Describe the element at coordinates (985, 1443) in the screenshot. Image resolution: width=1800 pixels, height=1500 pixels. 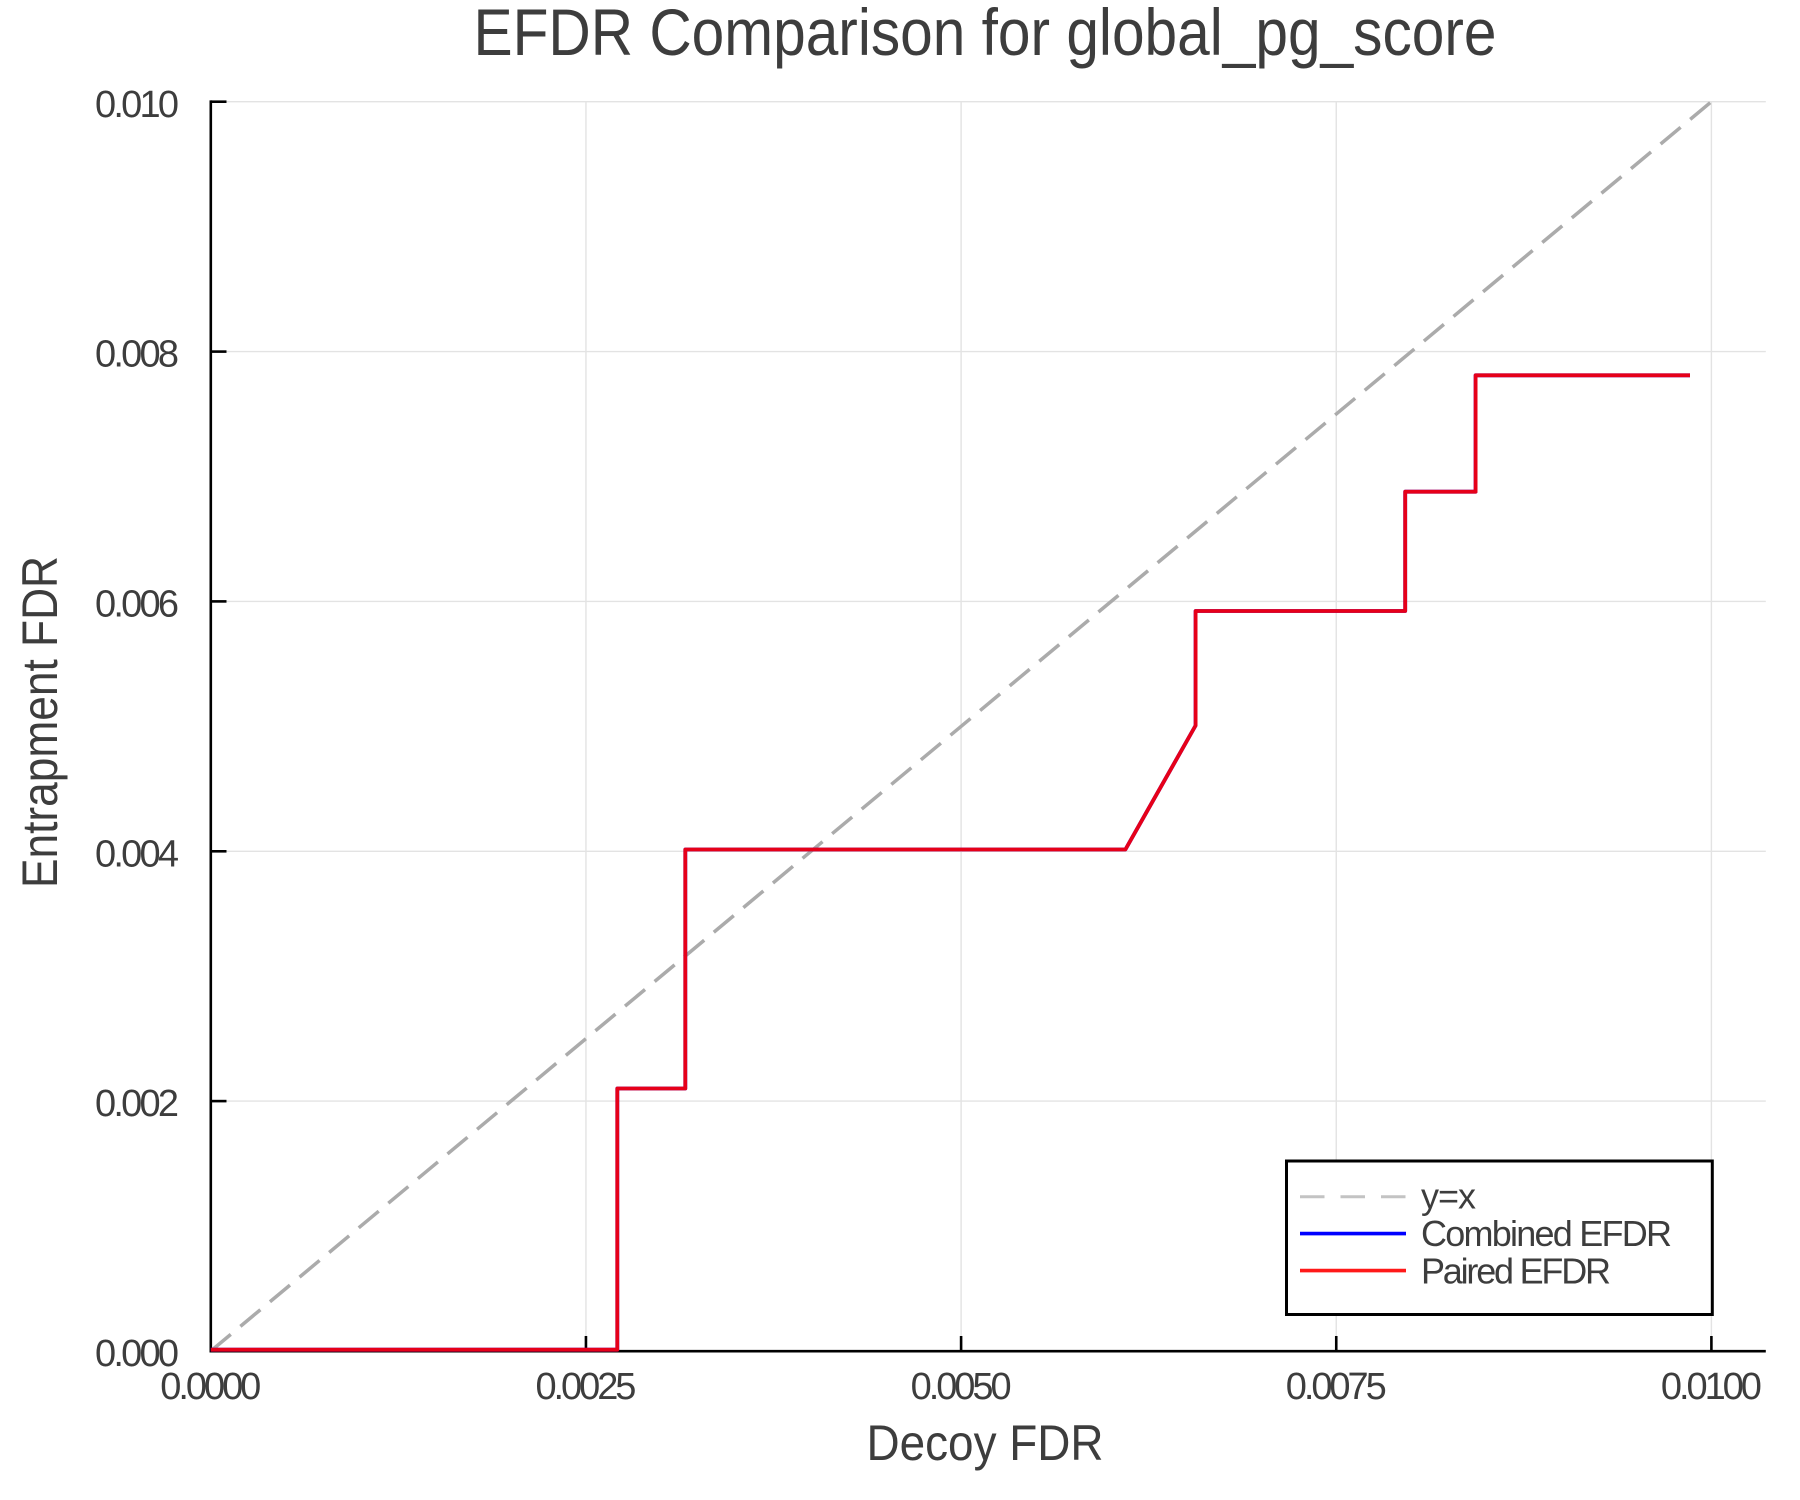
I see `svg-text: Decoy FDR` at that location.